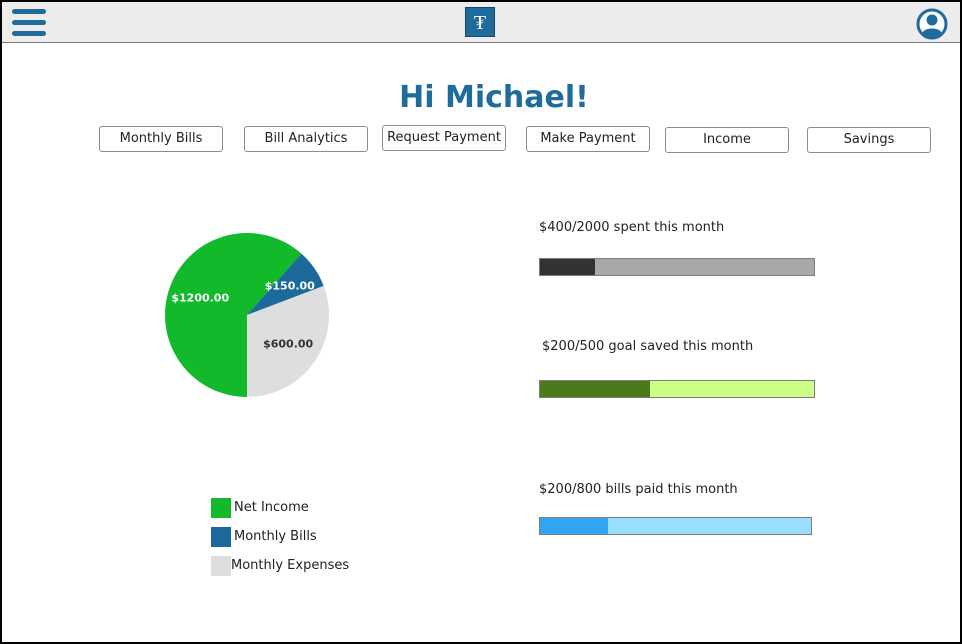 This screenshot has height=644, width=962. I want to click on greeting-title: Hi Michael!, so click(494, 97).